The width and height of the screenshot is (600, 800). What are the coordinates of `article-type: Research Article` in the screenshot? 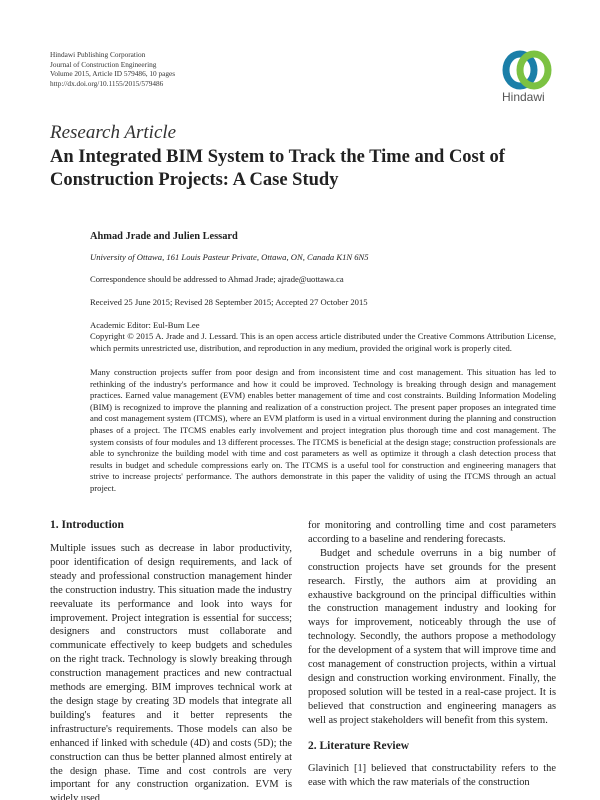 It's located at (113, 132).